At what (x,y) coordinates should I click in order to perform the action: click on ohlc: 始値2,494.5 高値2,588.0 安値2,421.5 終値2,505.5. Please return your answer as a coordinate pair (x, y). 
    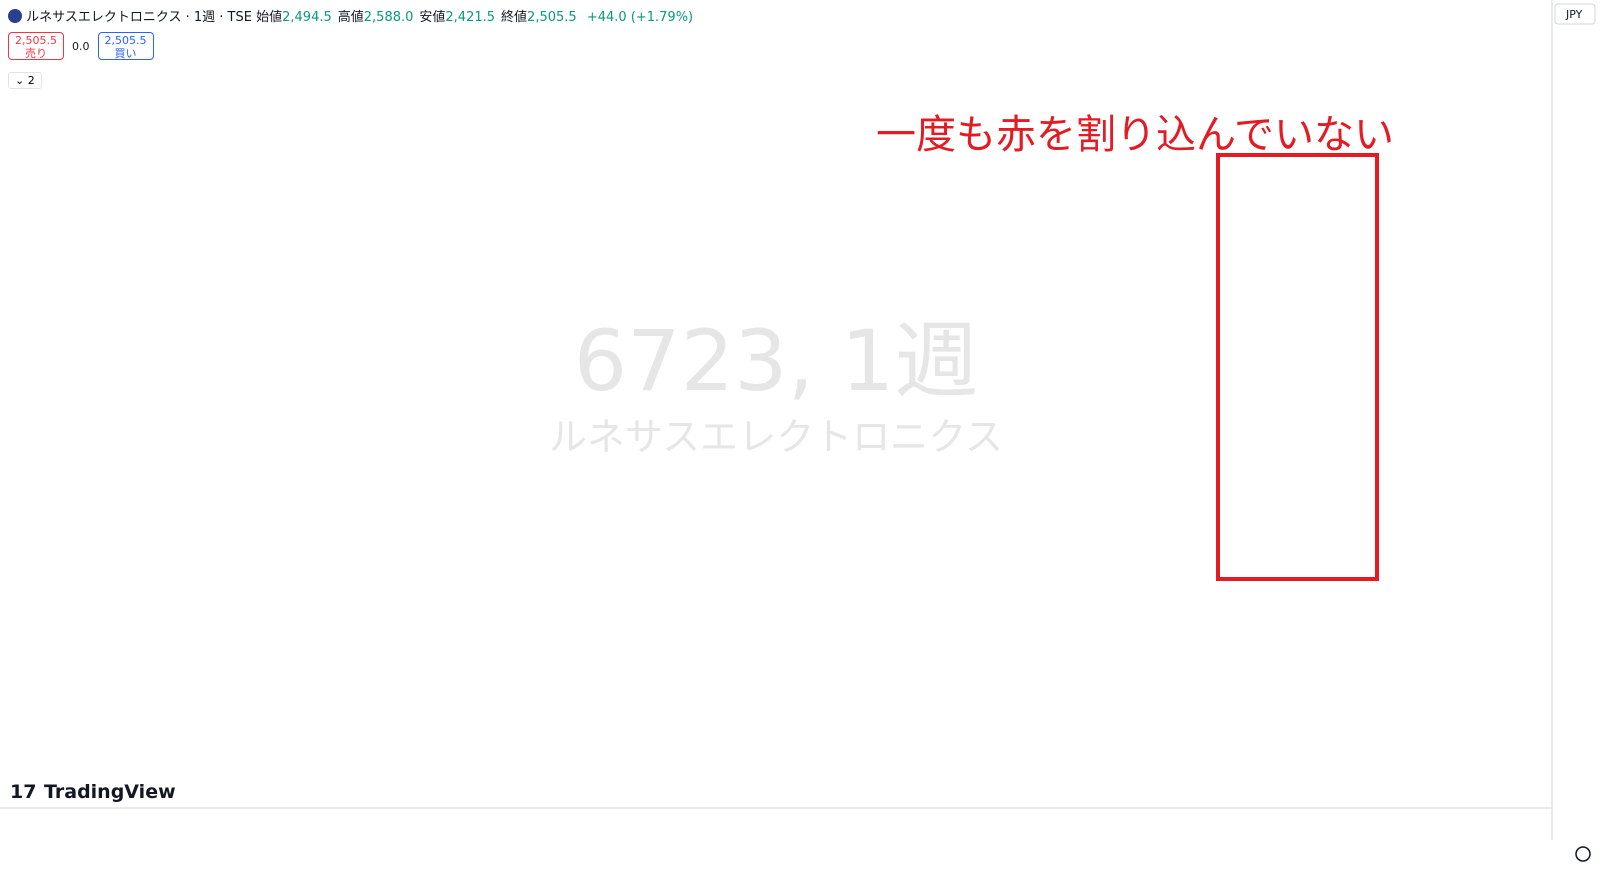
    Looking at the image, I should click on (419, 17).